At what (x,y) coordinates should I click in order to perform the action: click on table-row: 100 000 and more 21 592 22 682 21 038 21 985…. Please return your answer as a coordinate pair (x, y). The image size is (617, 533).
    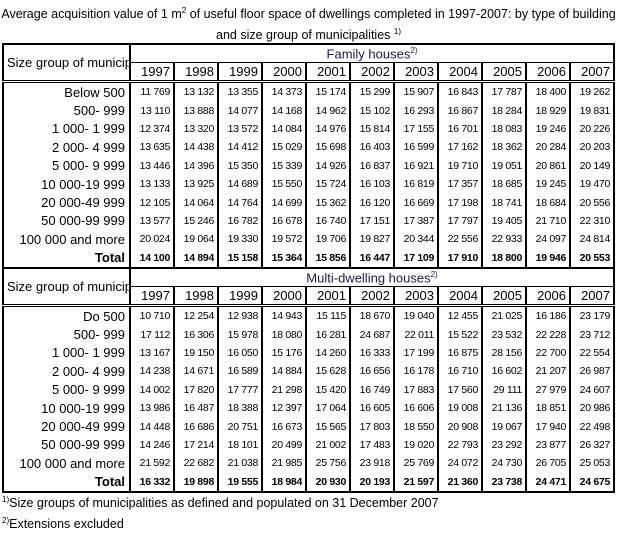
    Looking at the image, I should click on (309, 463).